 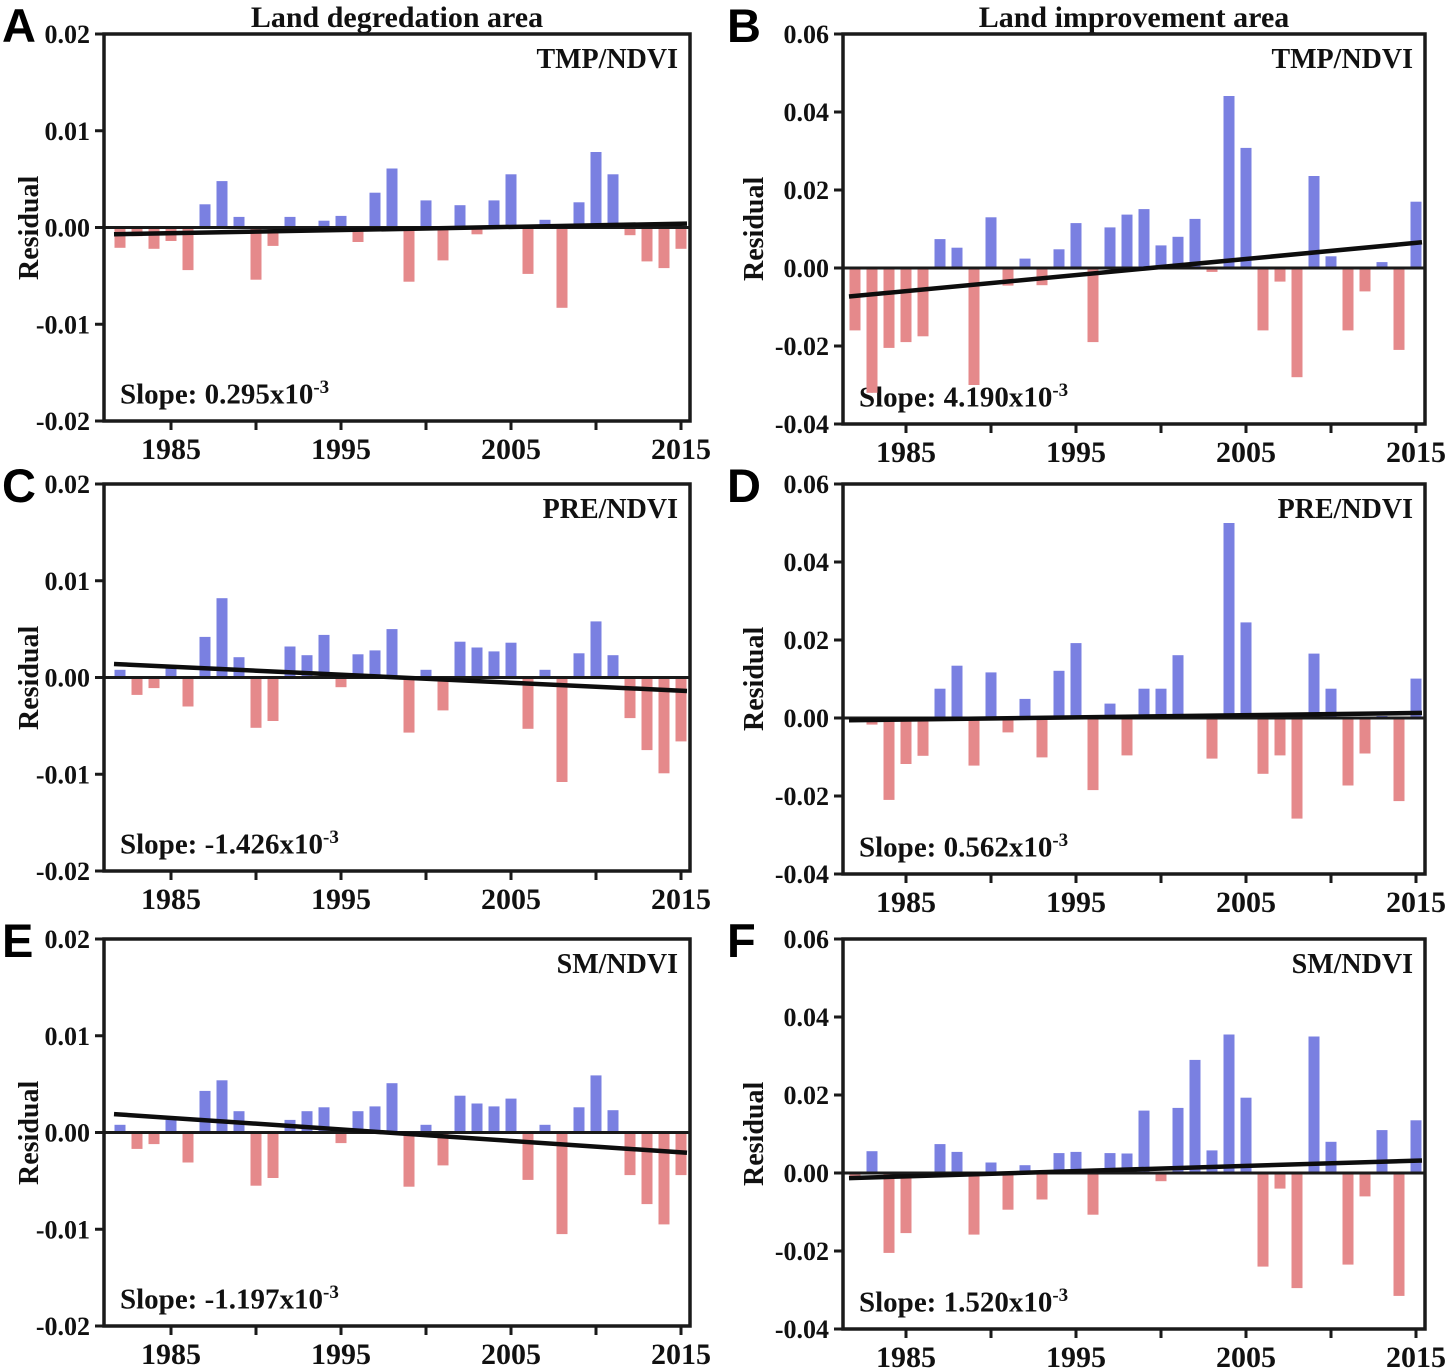 What do you see at coordinates (341, 899) in the screenshot?
I see `x-tick-label: 1995` at bounding box center [341, 899].